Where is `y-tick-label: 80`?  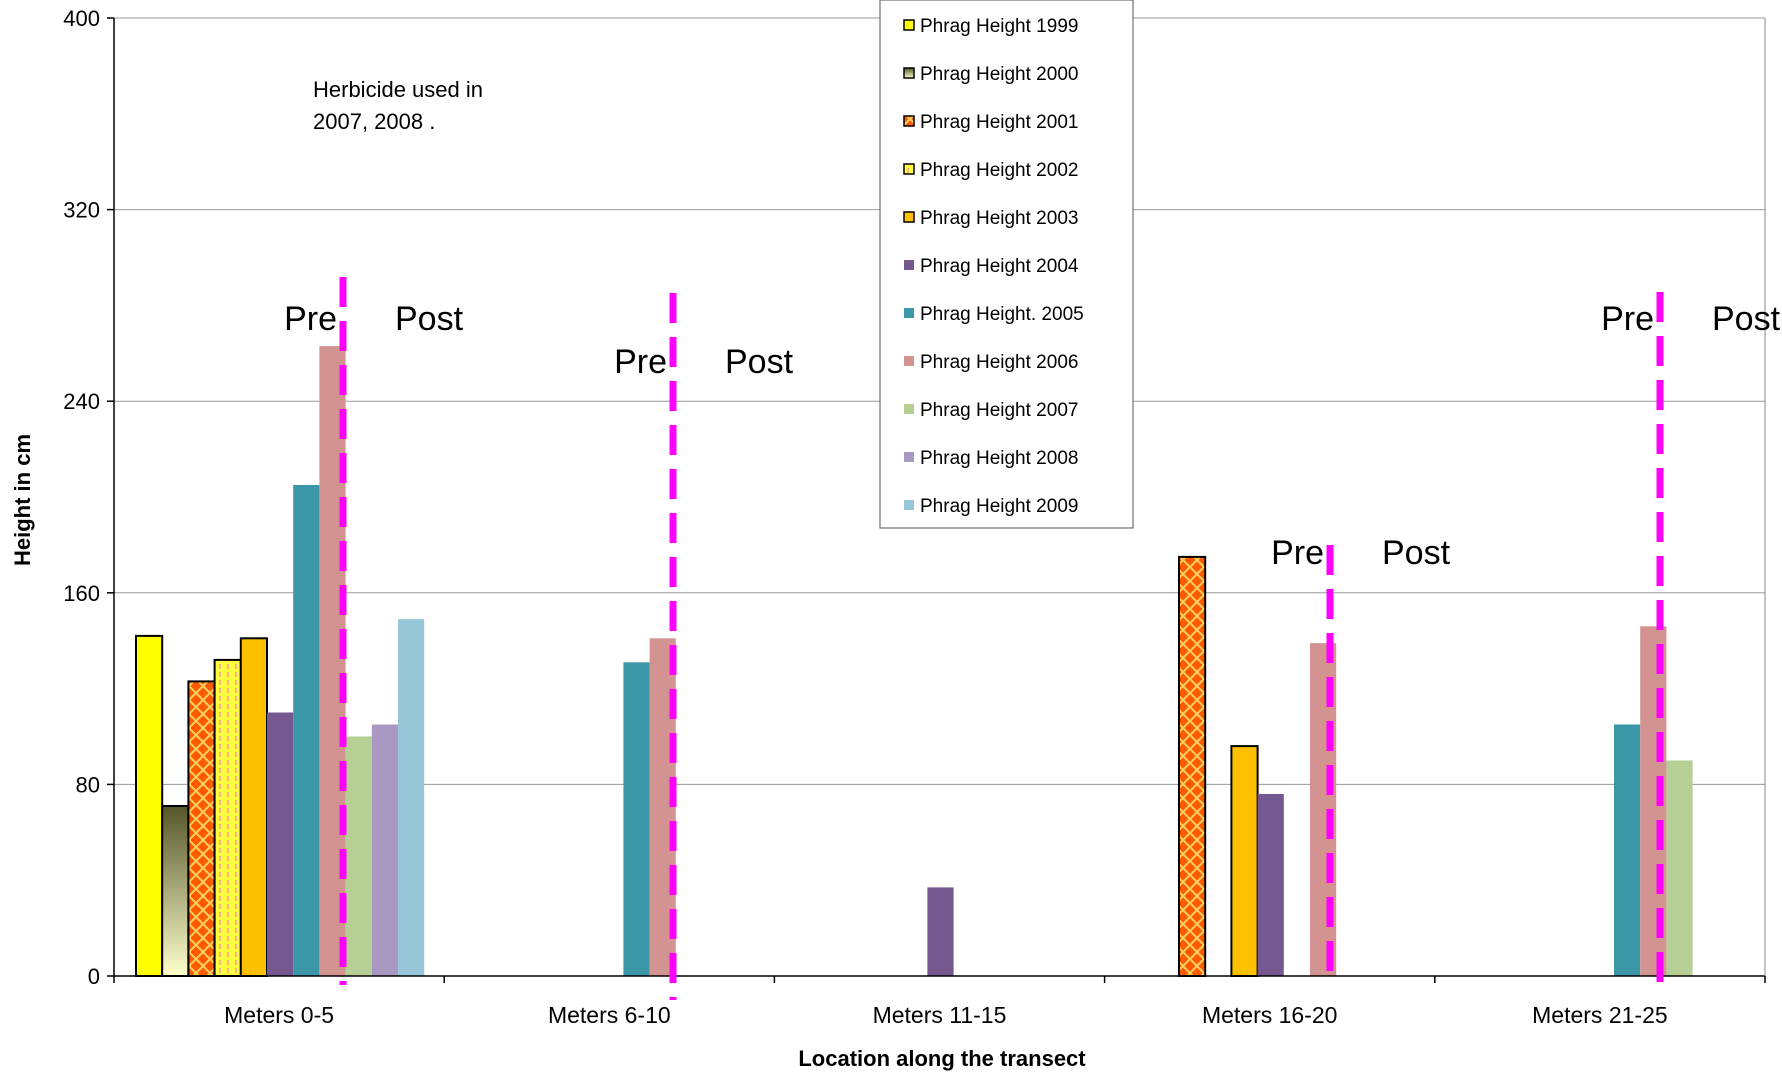 y-tick-label: 80 is located at coordinates (88, 784).